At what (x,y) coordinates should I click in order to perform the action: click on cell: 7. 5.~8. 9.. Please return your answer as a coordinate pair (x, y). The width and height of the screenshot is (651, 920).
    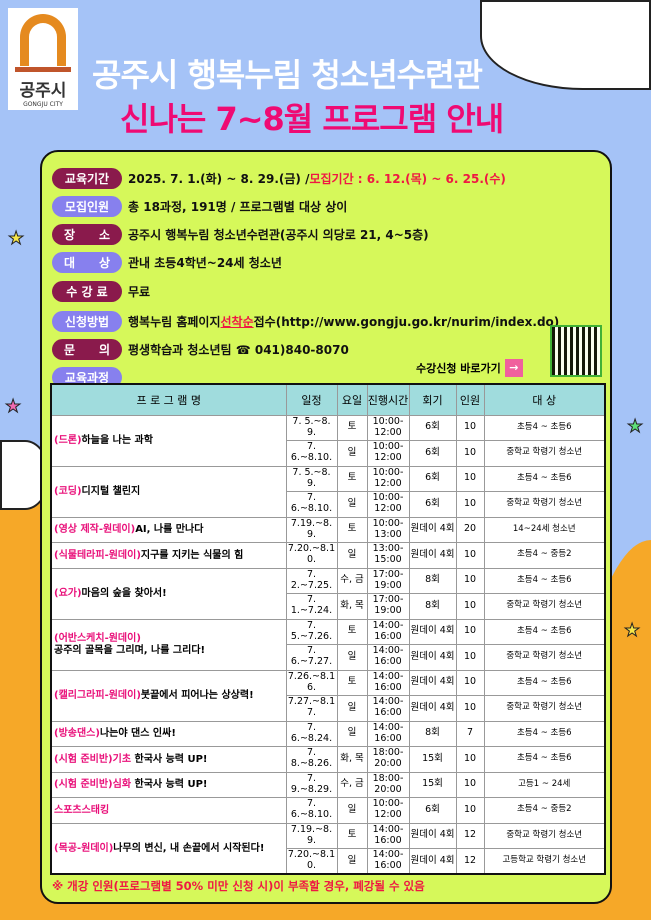
    Looking at the image, I should click on (311, 427).